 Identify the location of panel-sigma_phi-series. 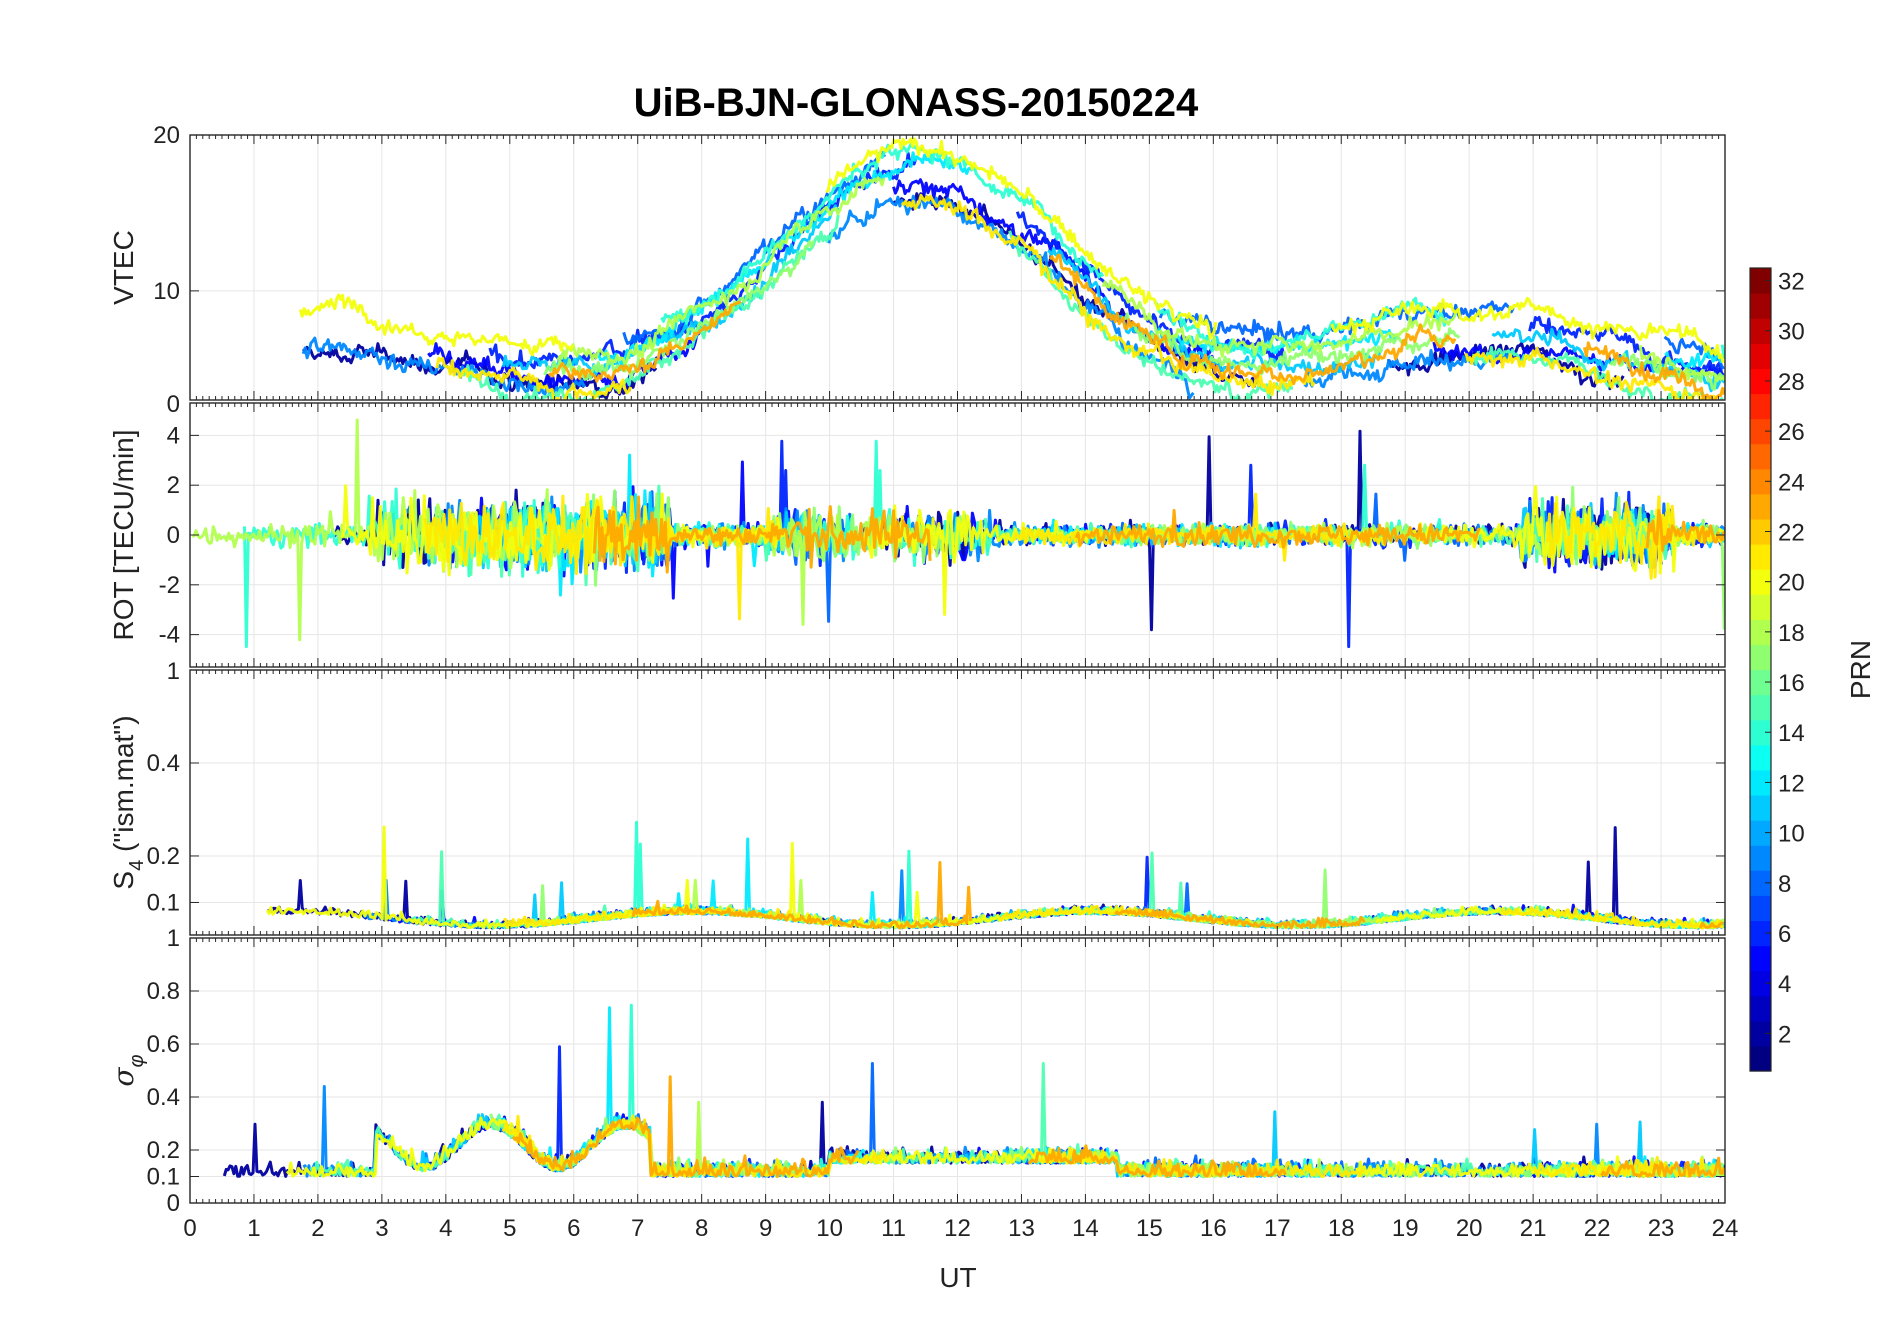
(973, 1090).